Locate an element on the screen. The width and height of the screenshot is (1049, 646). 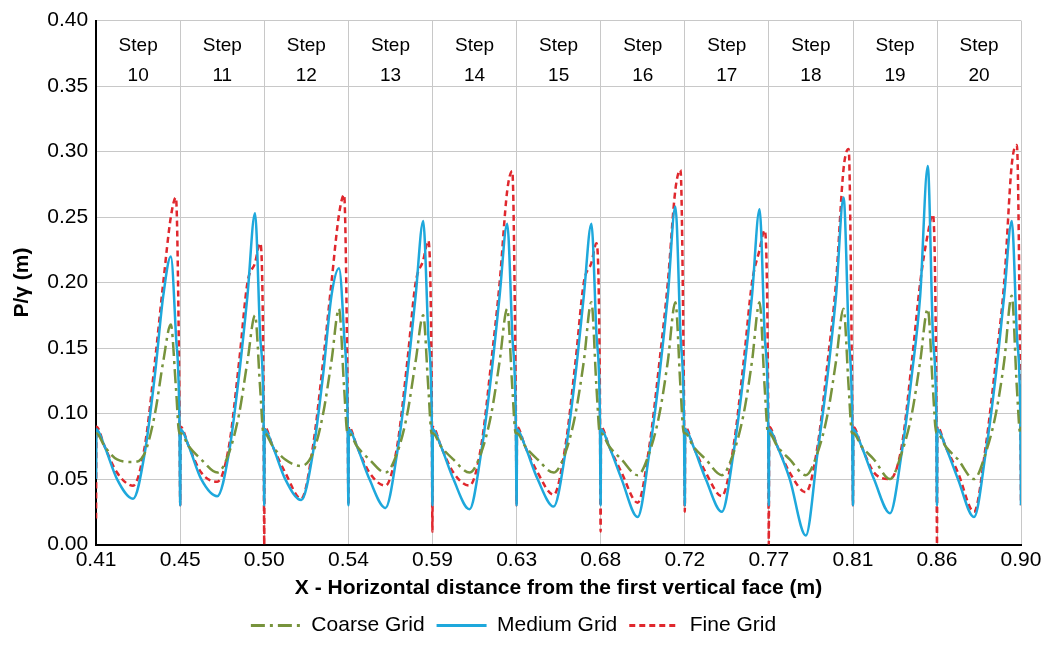
annotation: Step 14 is located at coordinates (474, 59).